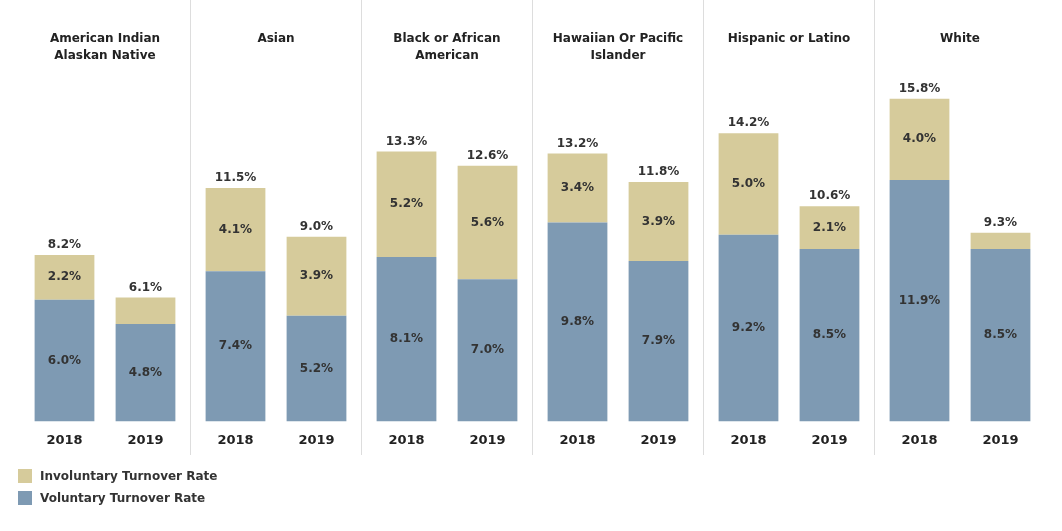  What do you see at coordinates (447, 47) in the screenshot?
I see `chart-title: Black or African American` at bounding box center [447, 47].